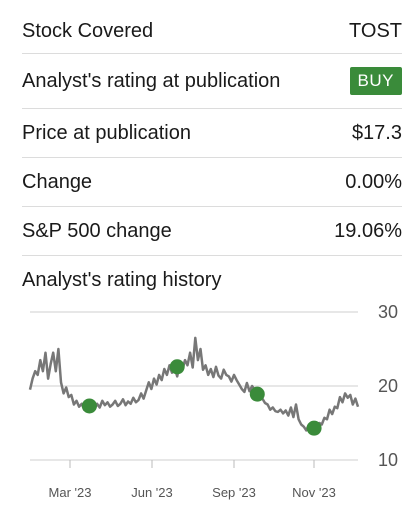  I want to click on change-label: Change, so click(57, 181).